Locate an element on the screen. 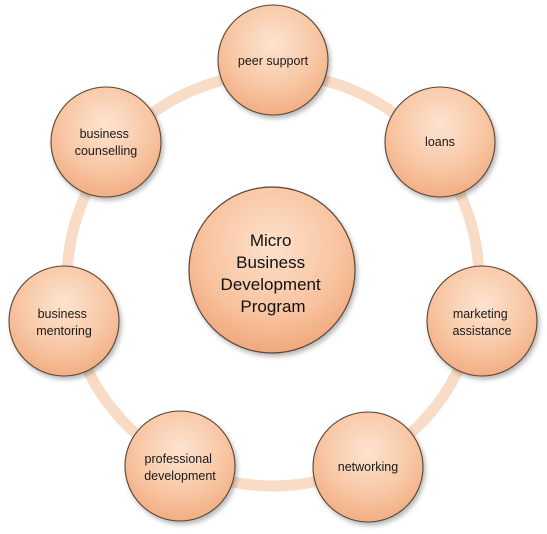  node-business-mentoring-label: business mentoring is located at coordinates (64, 322).